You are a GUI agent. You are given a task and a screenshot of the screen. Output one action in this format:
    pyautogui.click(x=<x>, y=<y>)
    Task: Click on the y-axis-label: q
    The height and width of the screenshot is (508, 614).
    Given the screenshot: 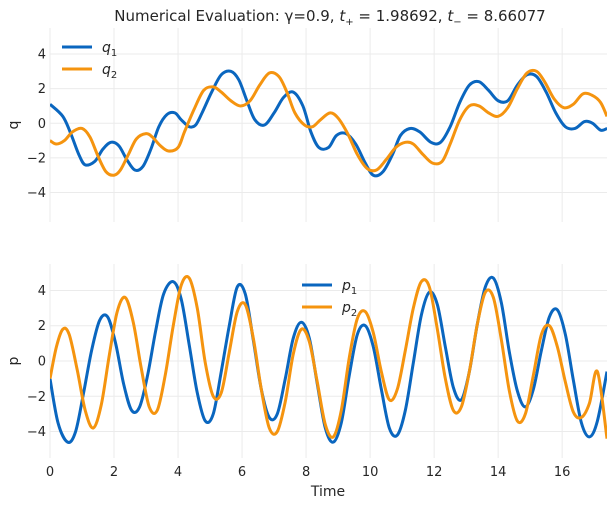 What is the action you would take?
    pyautogui.click(x=14, y=125)
    